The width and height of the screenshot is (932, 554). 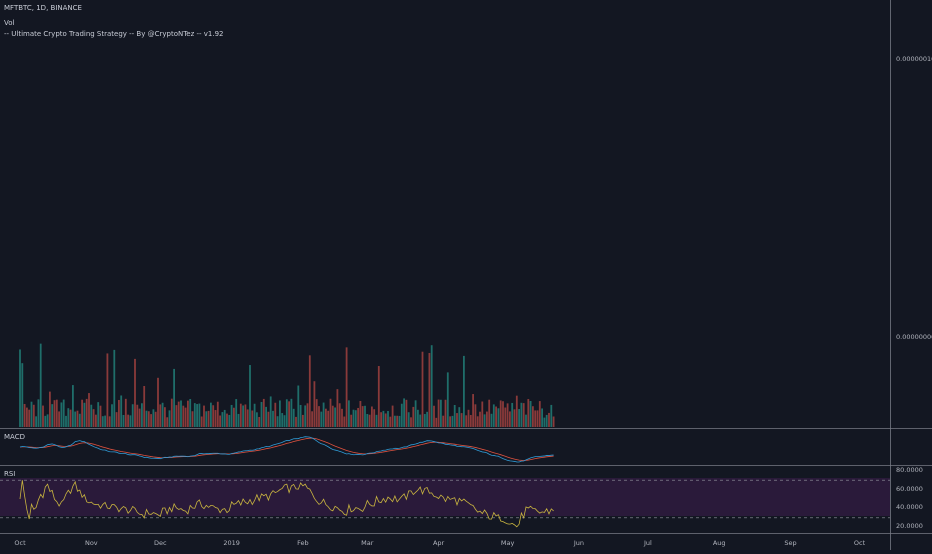 I want to click on x-tick-label: Dec, so click(x=160, y=543).